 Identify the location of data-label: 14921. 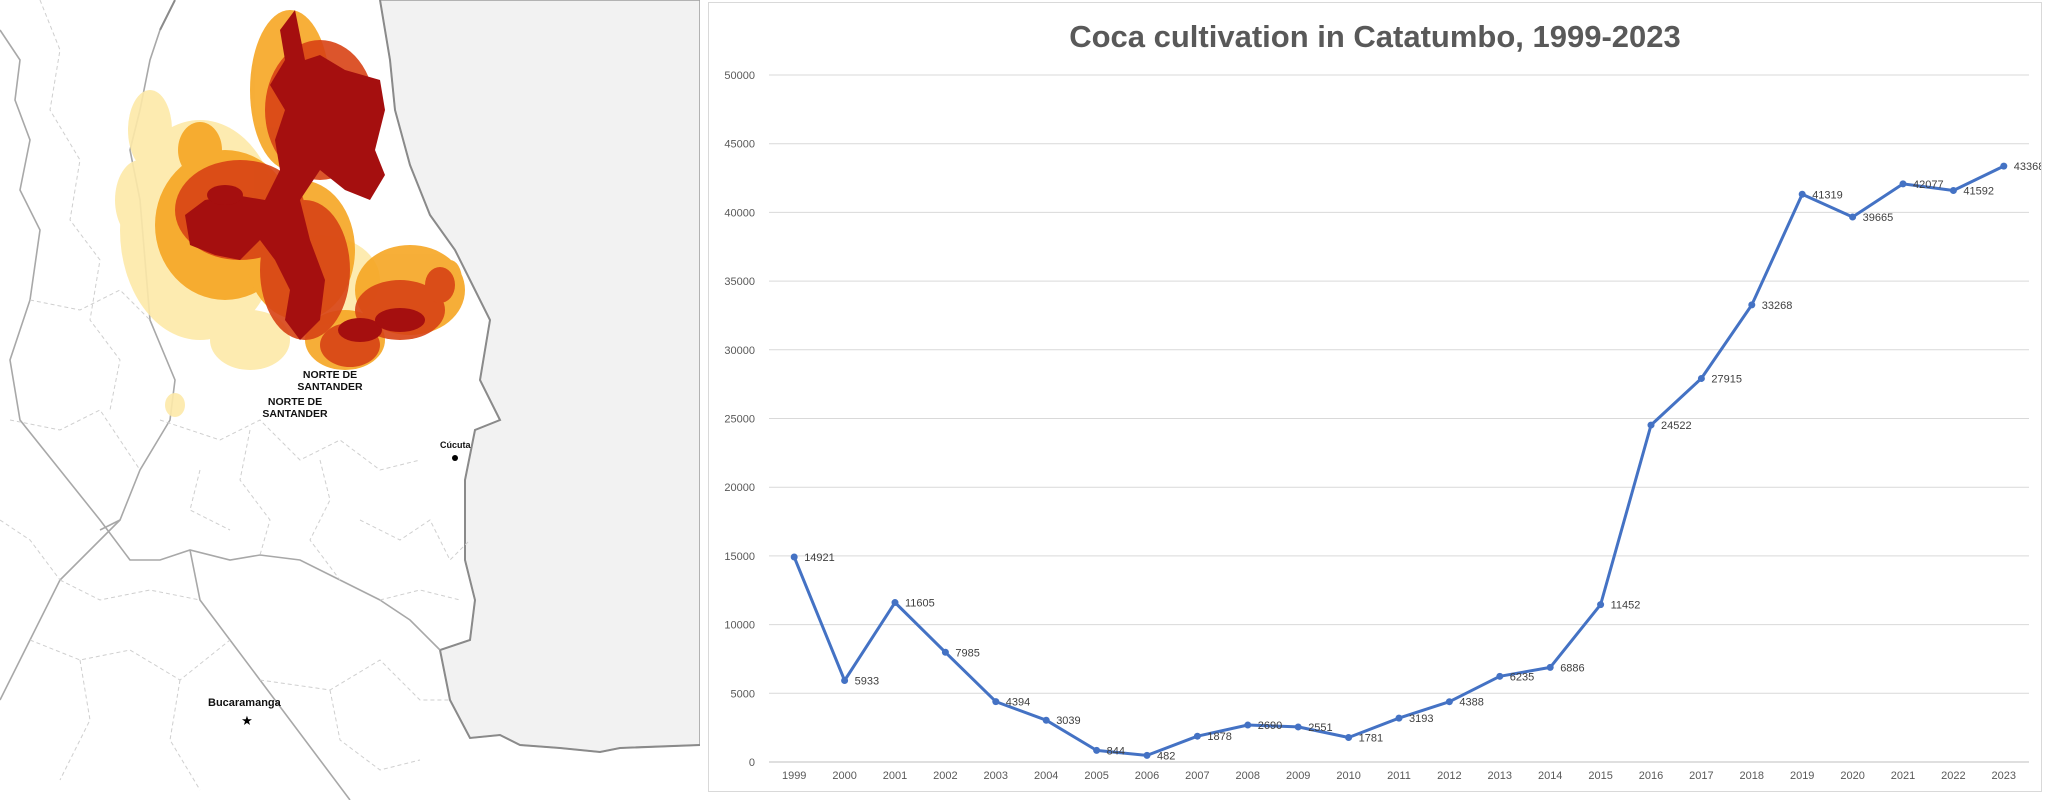
(819, 558).